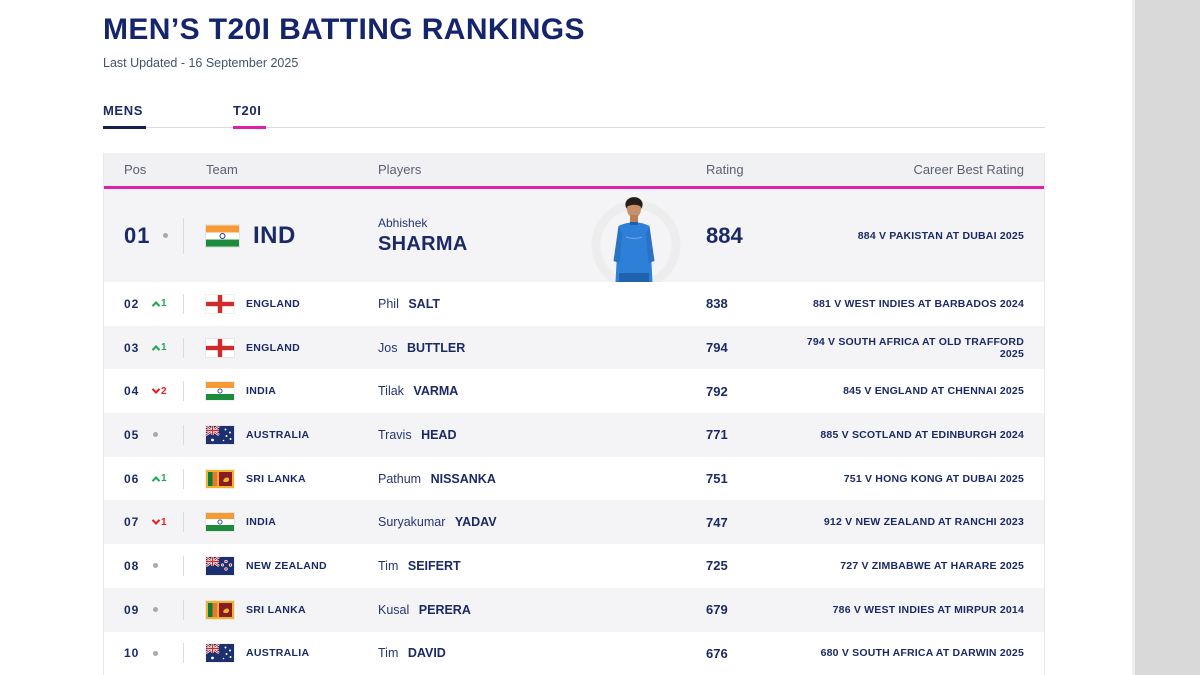 This screenshot has width=1200, height=675. What do you see at coordinates (400, 169) in the screenshot?
I see `header-players: Players` at bounding box center [400, 169].